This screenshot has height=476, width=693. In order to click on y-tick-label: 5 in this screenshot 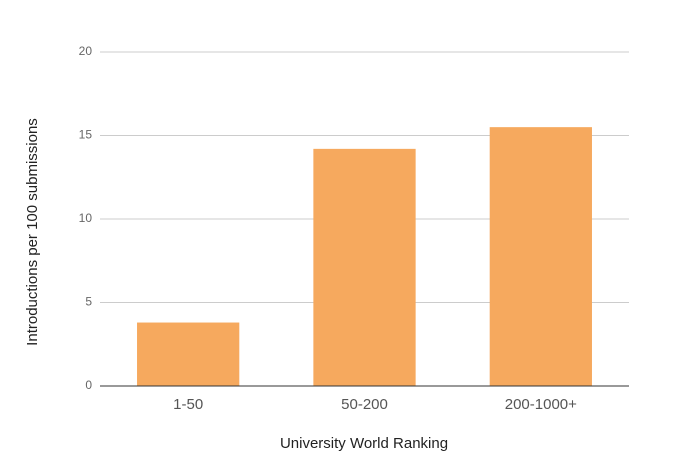, I will do `click(88, 302)`.